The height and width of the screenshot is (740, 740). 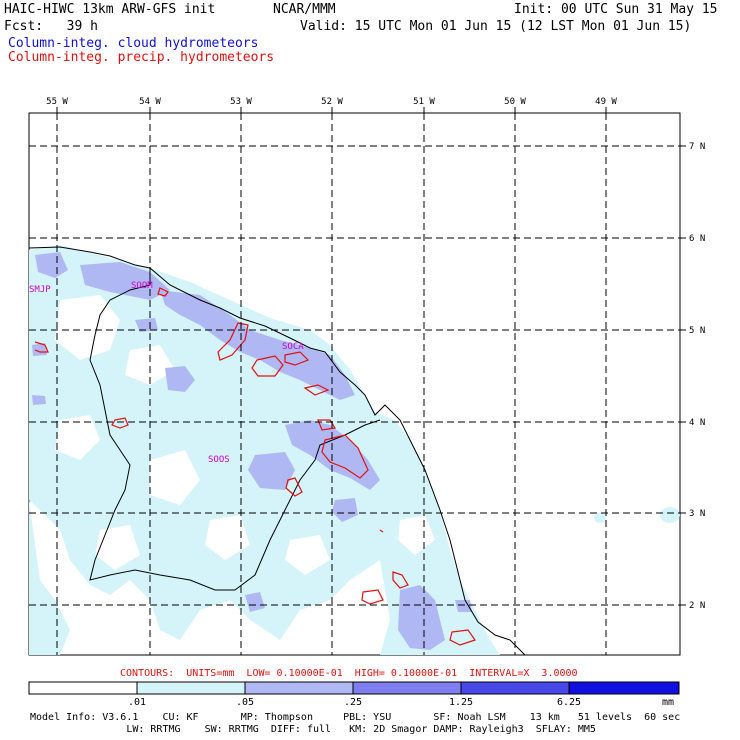 What do you see at coordinates (697, 239) in the screenshot?
I see `lat-label: 6 N` at bounding box center [697, 239].